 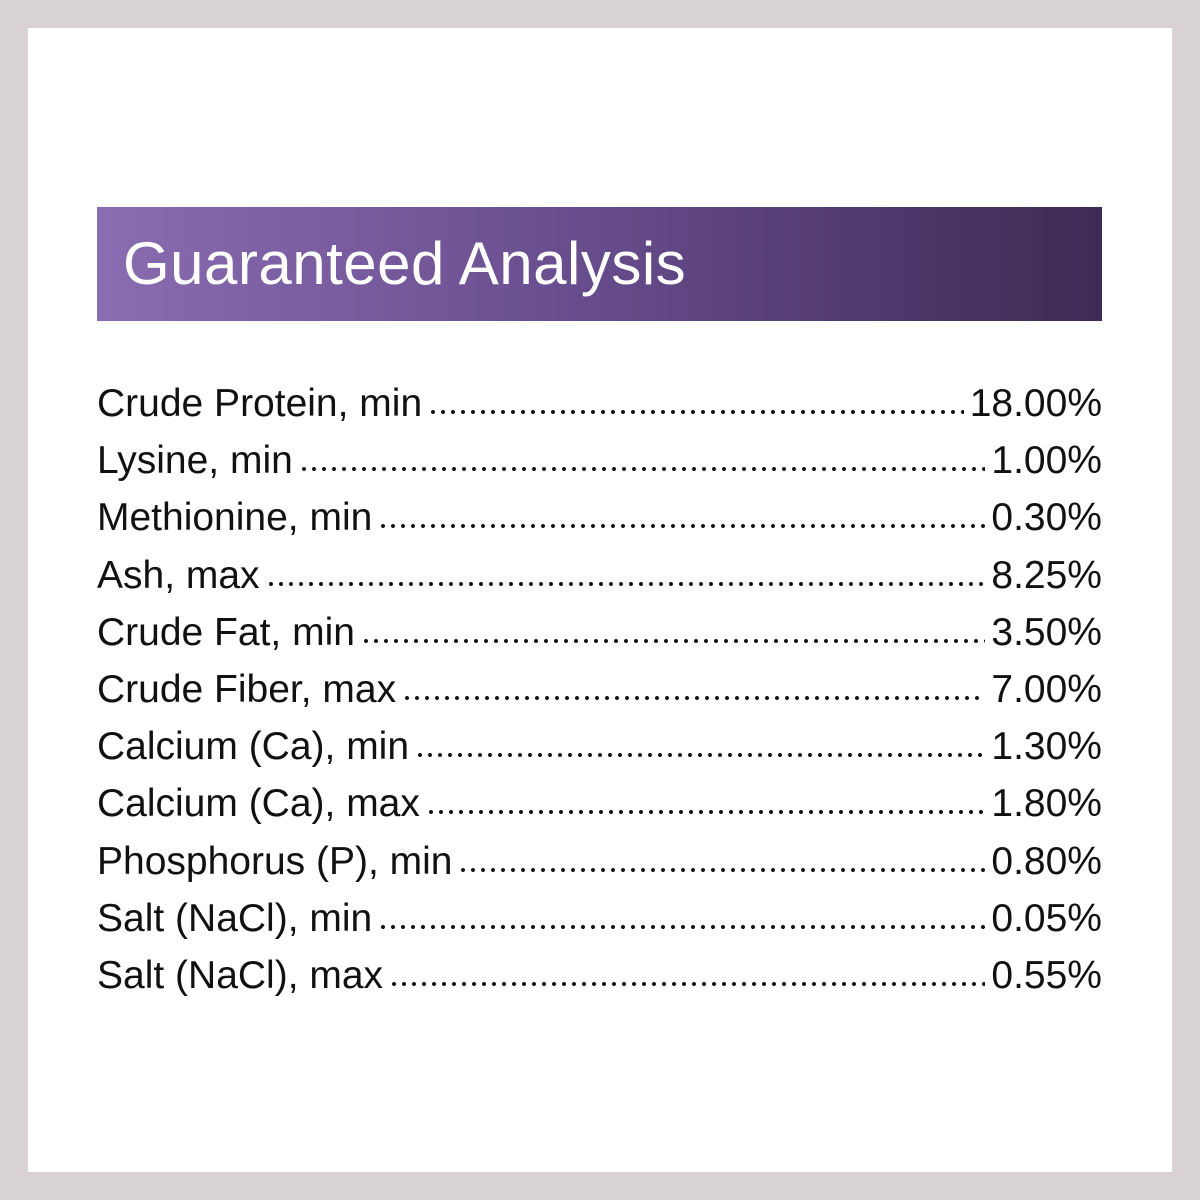 I want to click on nutrient-label: Calcium (Ca), max, so click(x=258, y=804).